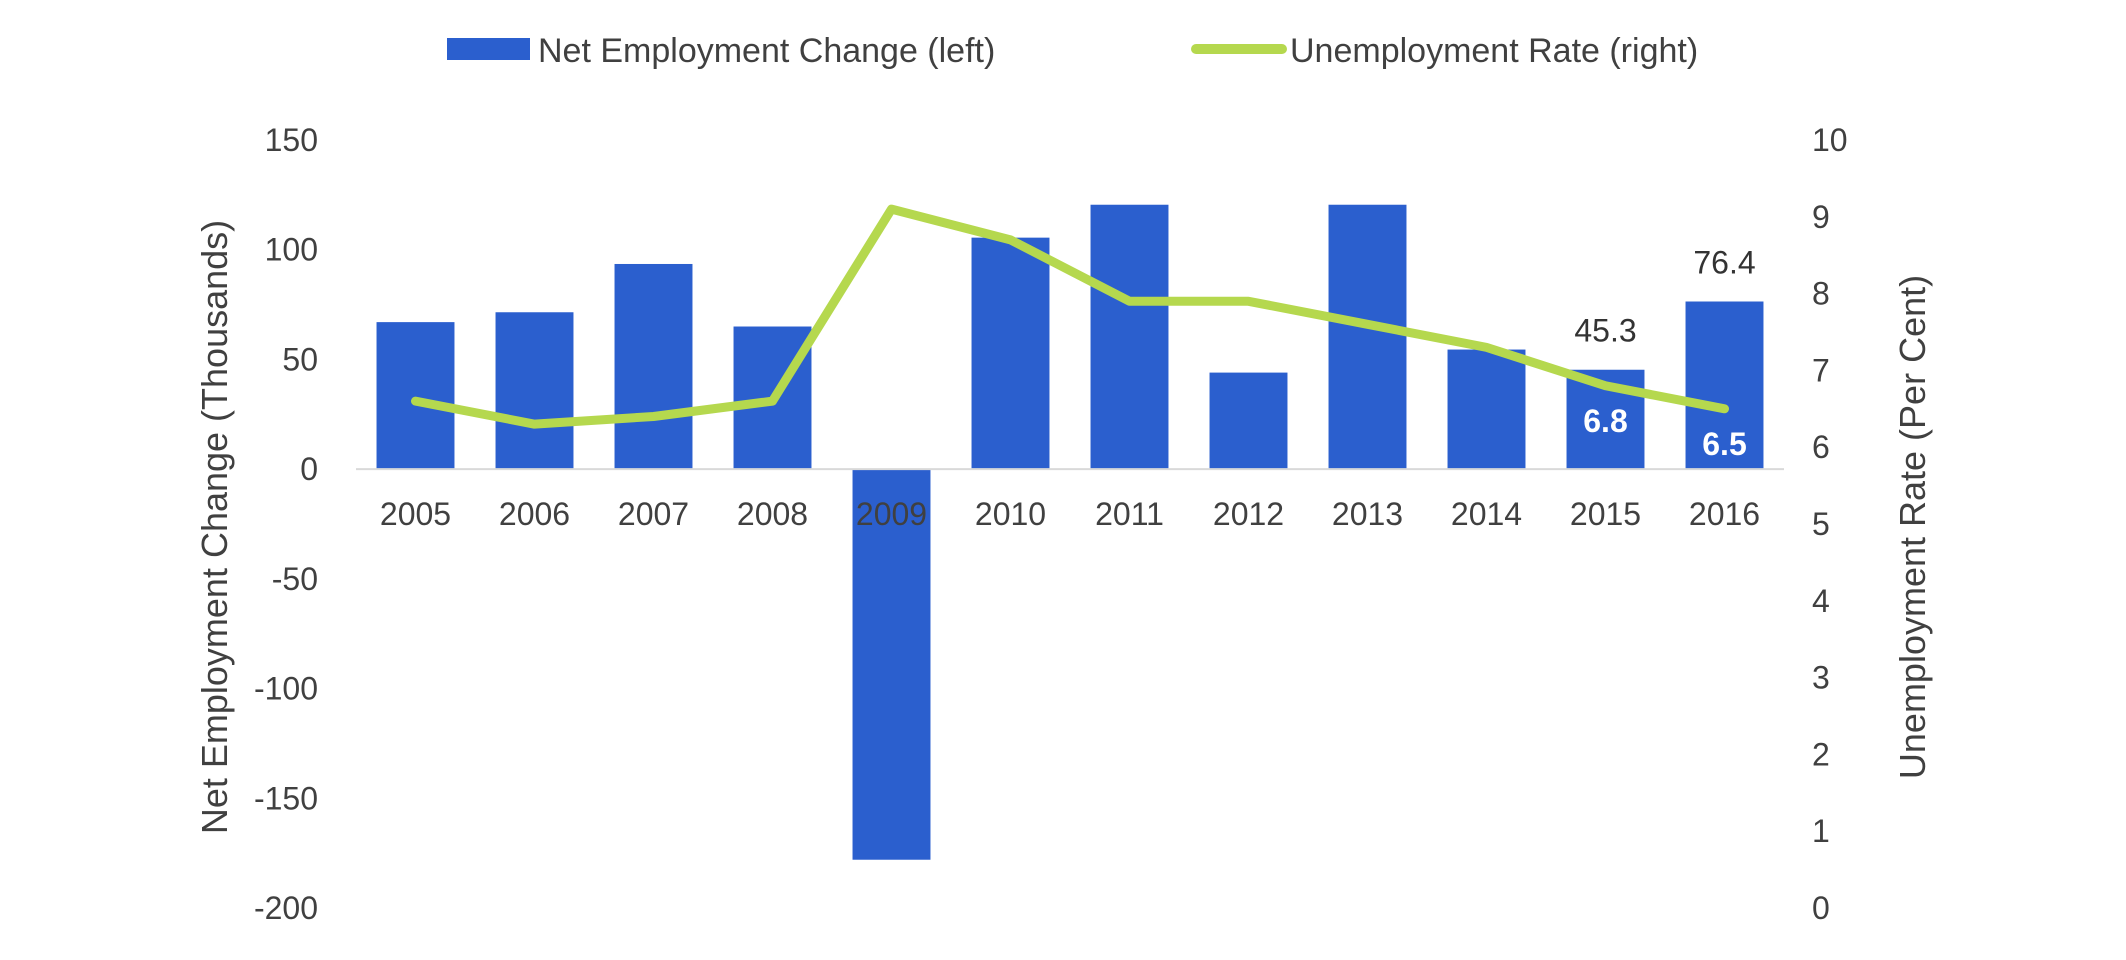  What do you see at coordinates (488, 49) in the screenshot?
I see `legend-swatch-bar` at bounding box center [488, 49].